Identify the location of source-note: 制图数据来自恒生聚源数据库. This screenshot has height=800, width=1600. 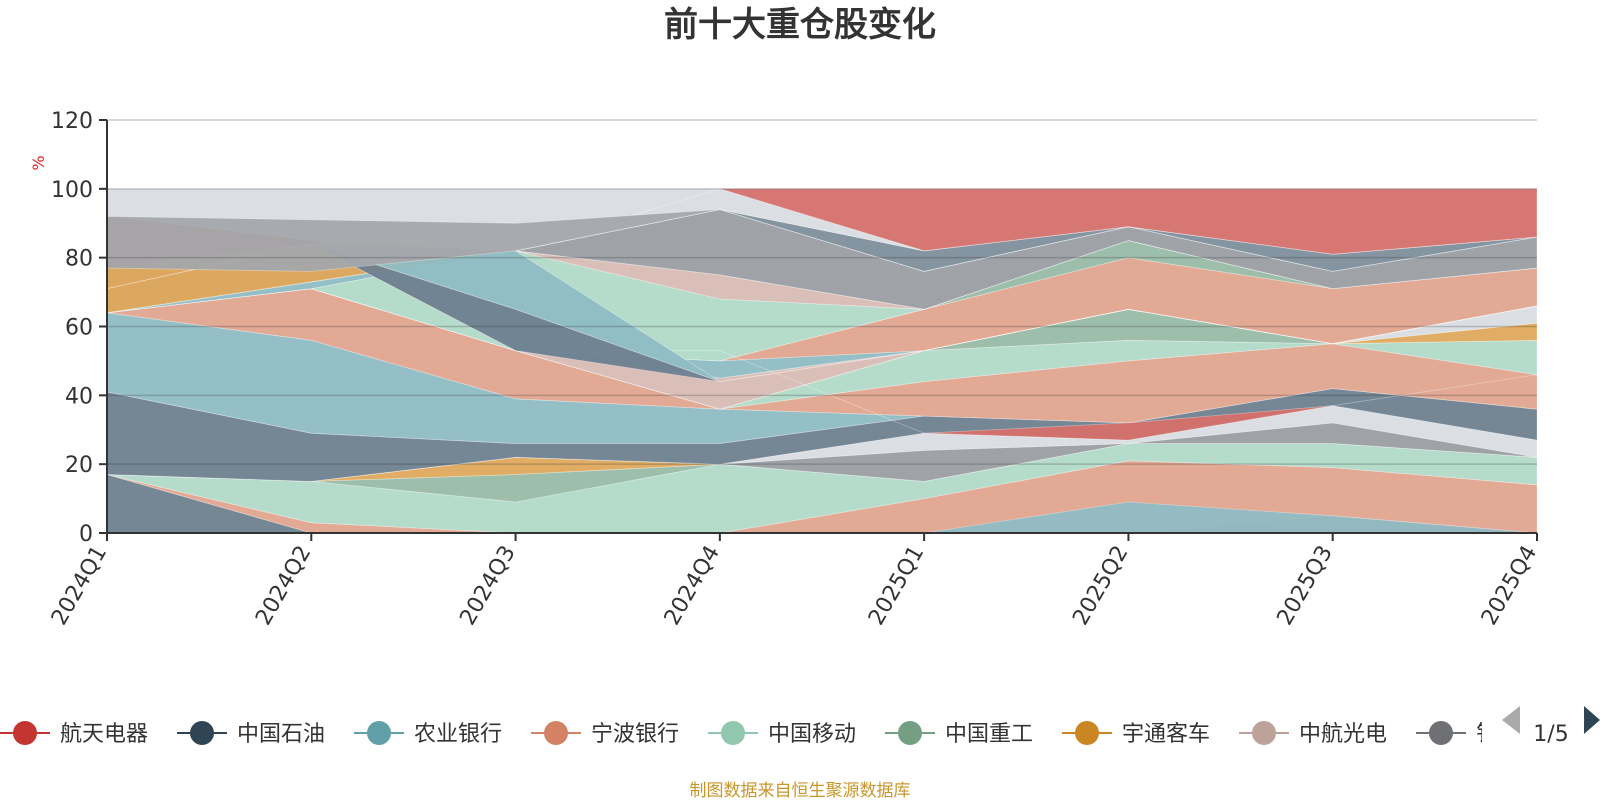
(800, 790).